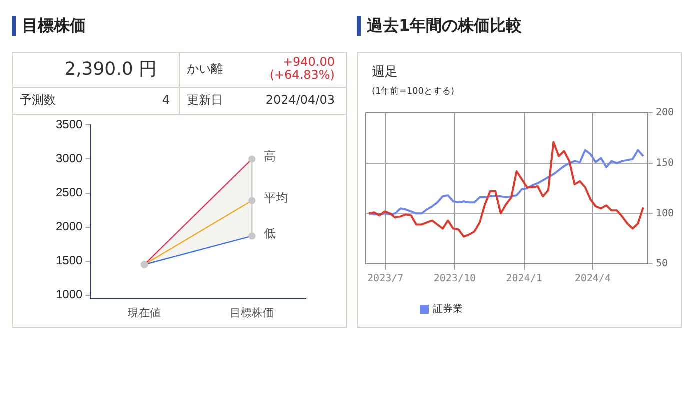 This screenshot has height=393, width=692. Describe the element at coordinates (455, 279) in the screenshot. I see `x-tick-label: 2023/10` at that location.